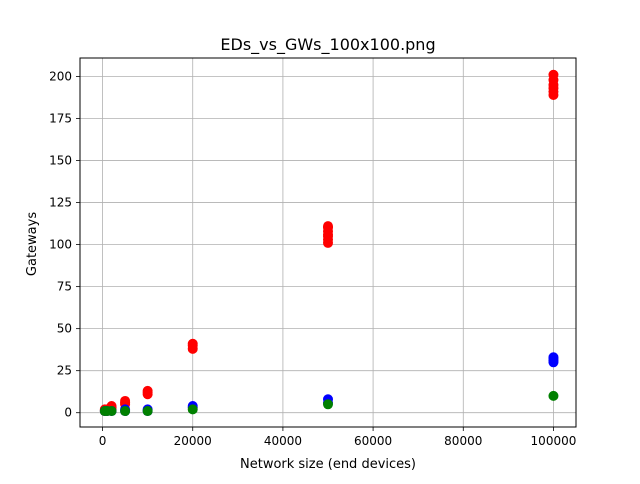  What do you see at coordinates (60, 203) in the screenshot?
I see `y-tick-label: 125` at bounding box center [60, 203].